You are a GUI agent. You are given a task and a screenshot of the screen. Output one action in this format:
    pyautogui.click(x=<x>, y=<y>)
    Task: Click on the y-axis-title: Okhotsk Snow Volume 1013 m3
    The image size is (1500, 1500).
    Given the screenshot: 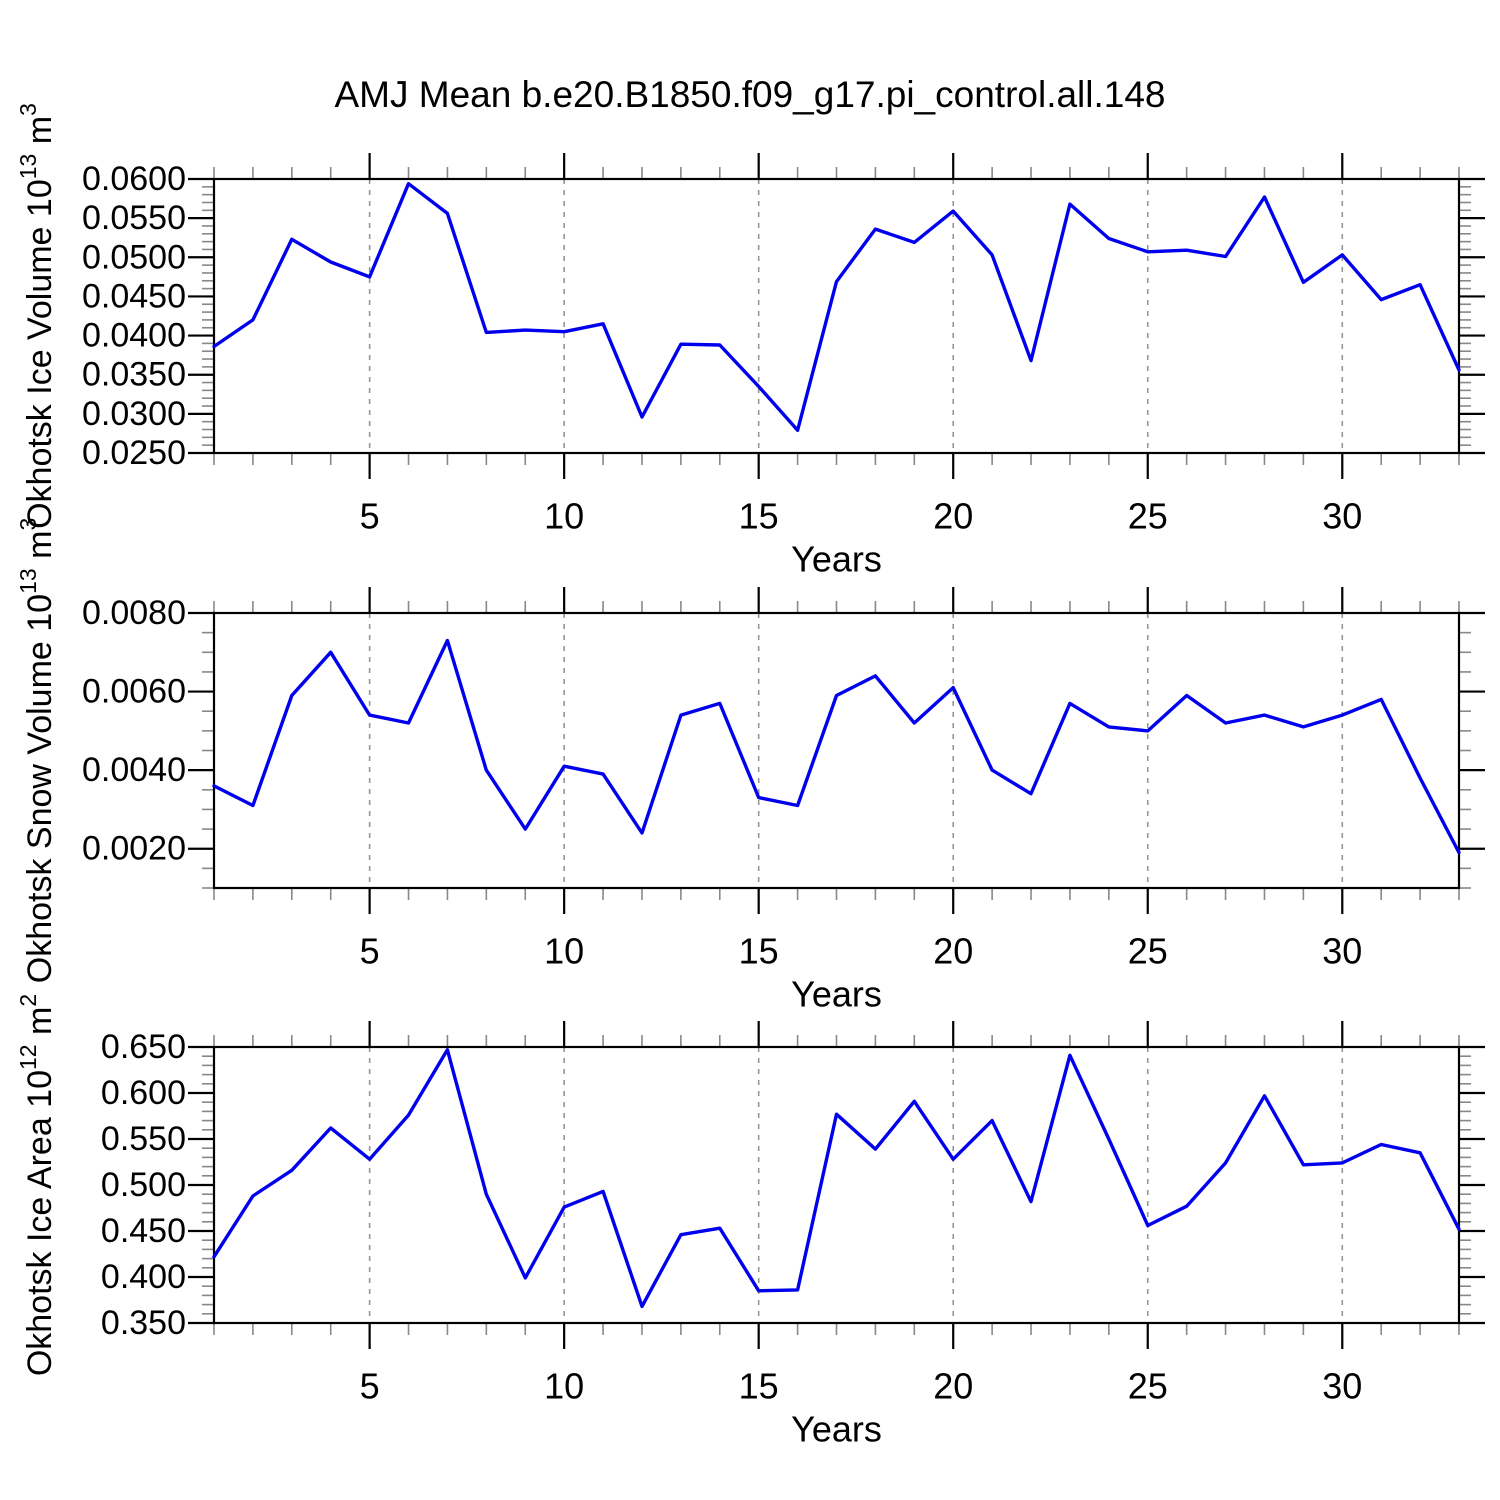 What is the action you would take?
    pyautogui.click(x=37, y=751)
    